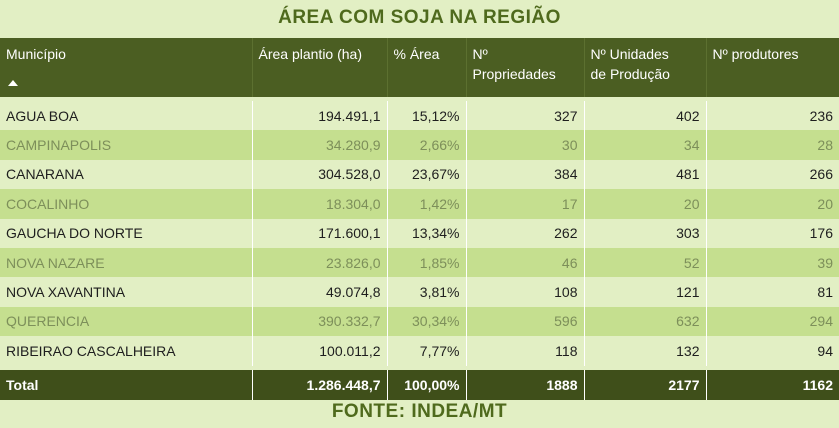 The width and height of the screenshot is (839, 428). What do you see at coordinates (525, 321) in the screenshot?
I see `cell-propriedades: 596` at bounding box center [525, 321].